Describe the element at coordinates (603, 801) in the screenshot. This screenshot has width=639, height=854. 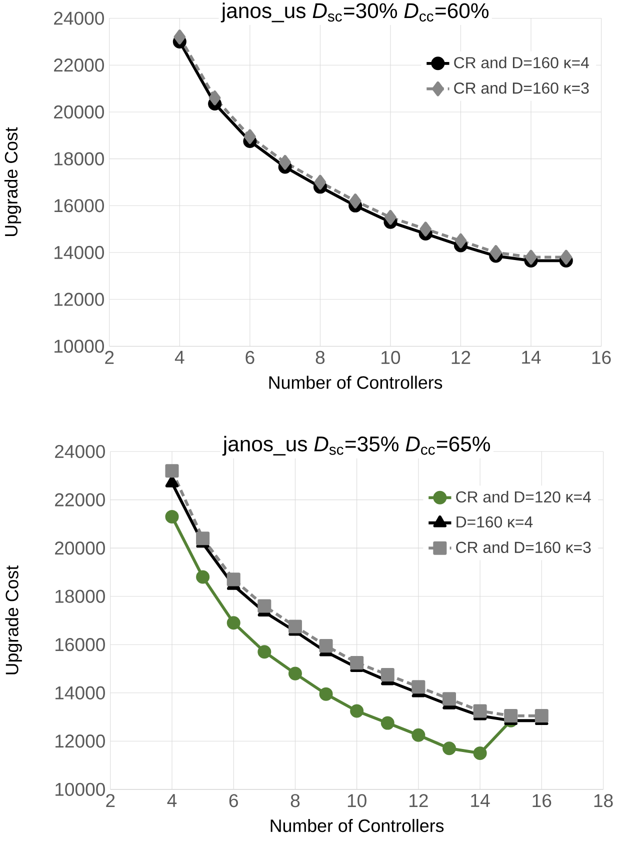
I see `x-tick-label: 18` at that location.